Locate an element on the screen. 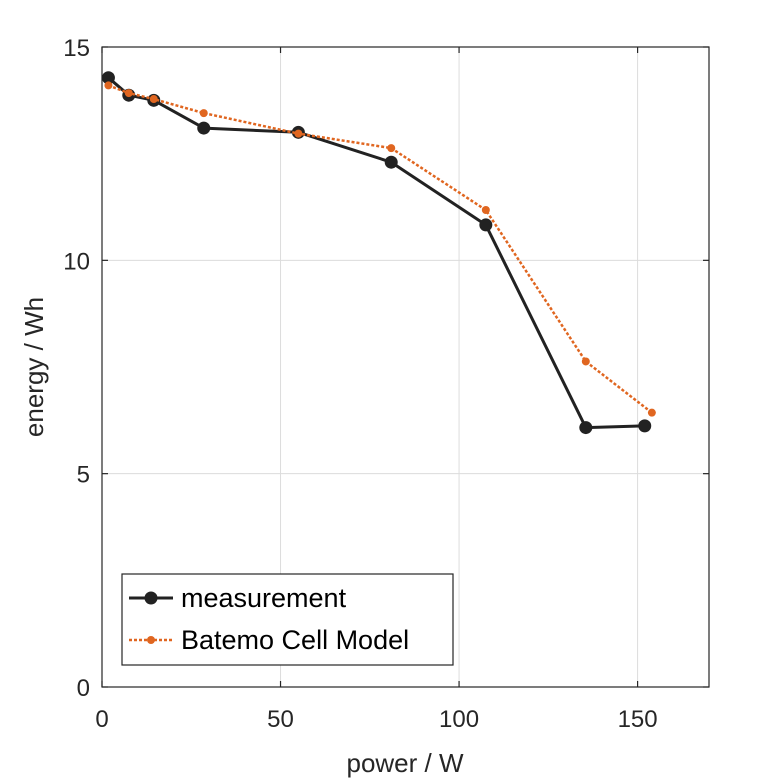 This screenshot has height=781, width=781. legend-marker-batemo is located at coordinates (151, 640).